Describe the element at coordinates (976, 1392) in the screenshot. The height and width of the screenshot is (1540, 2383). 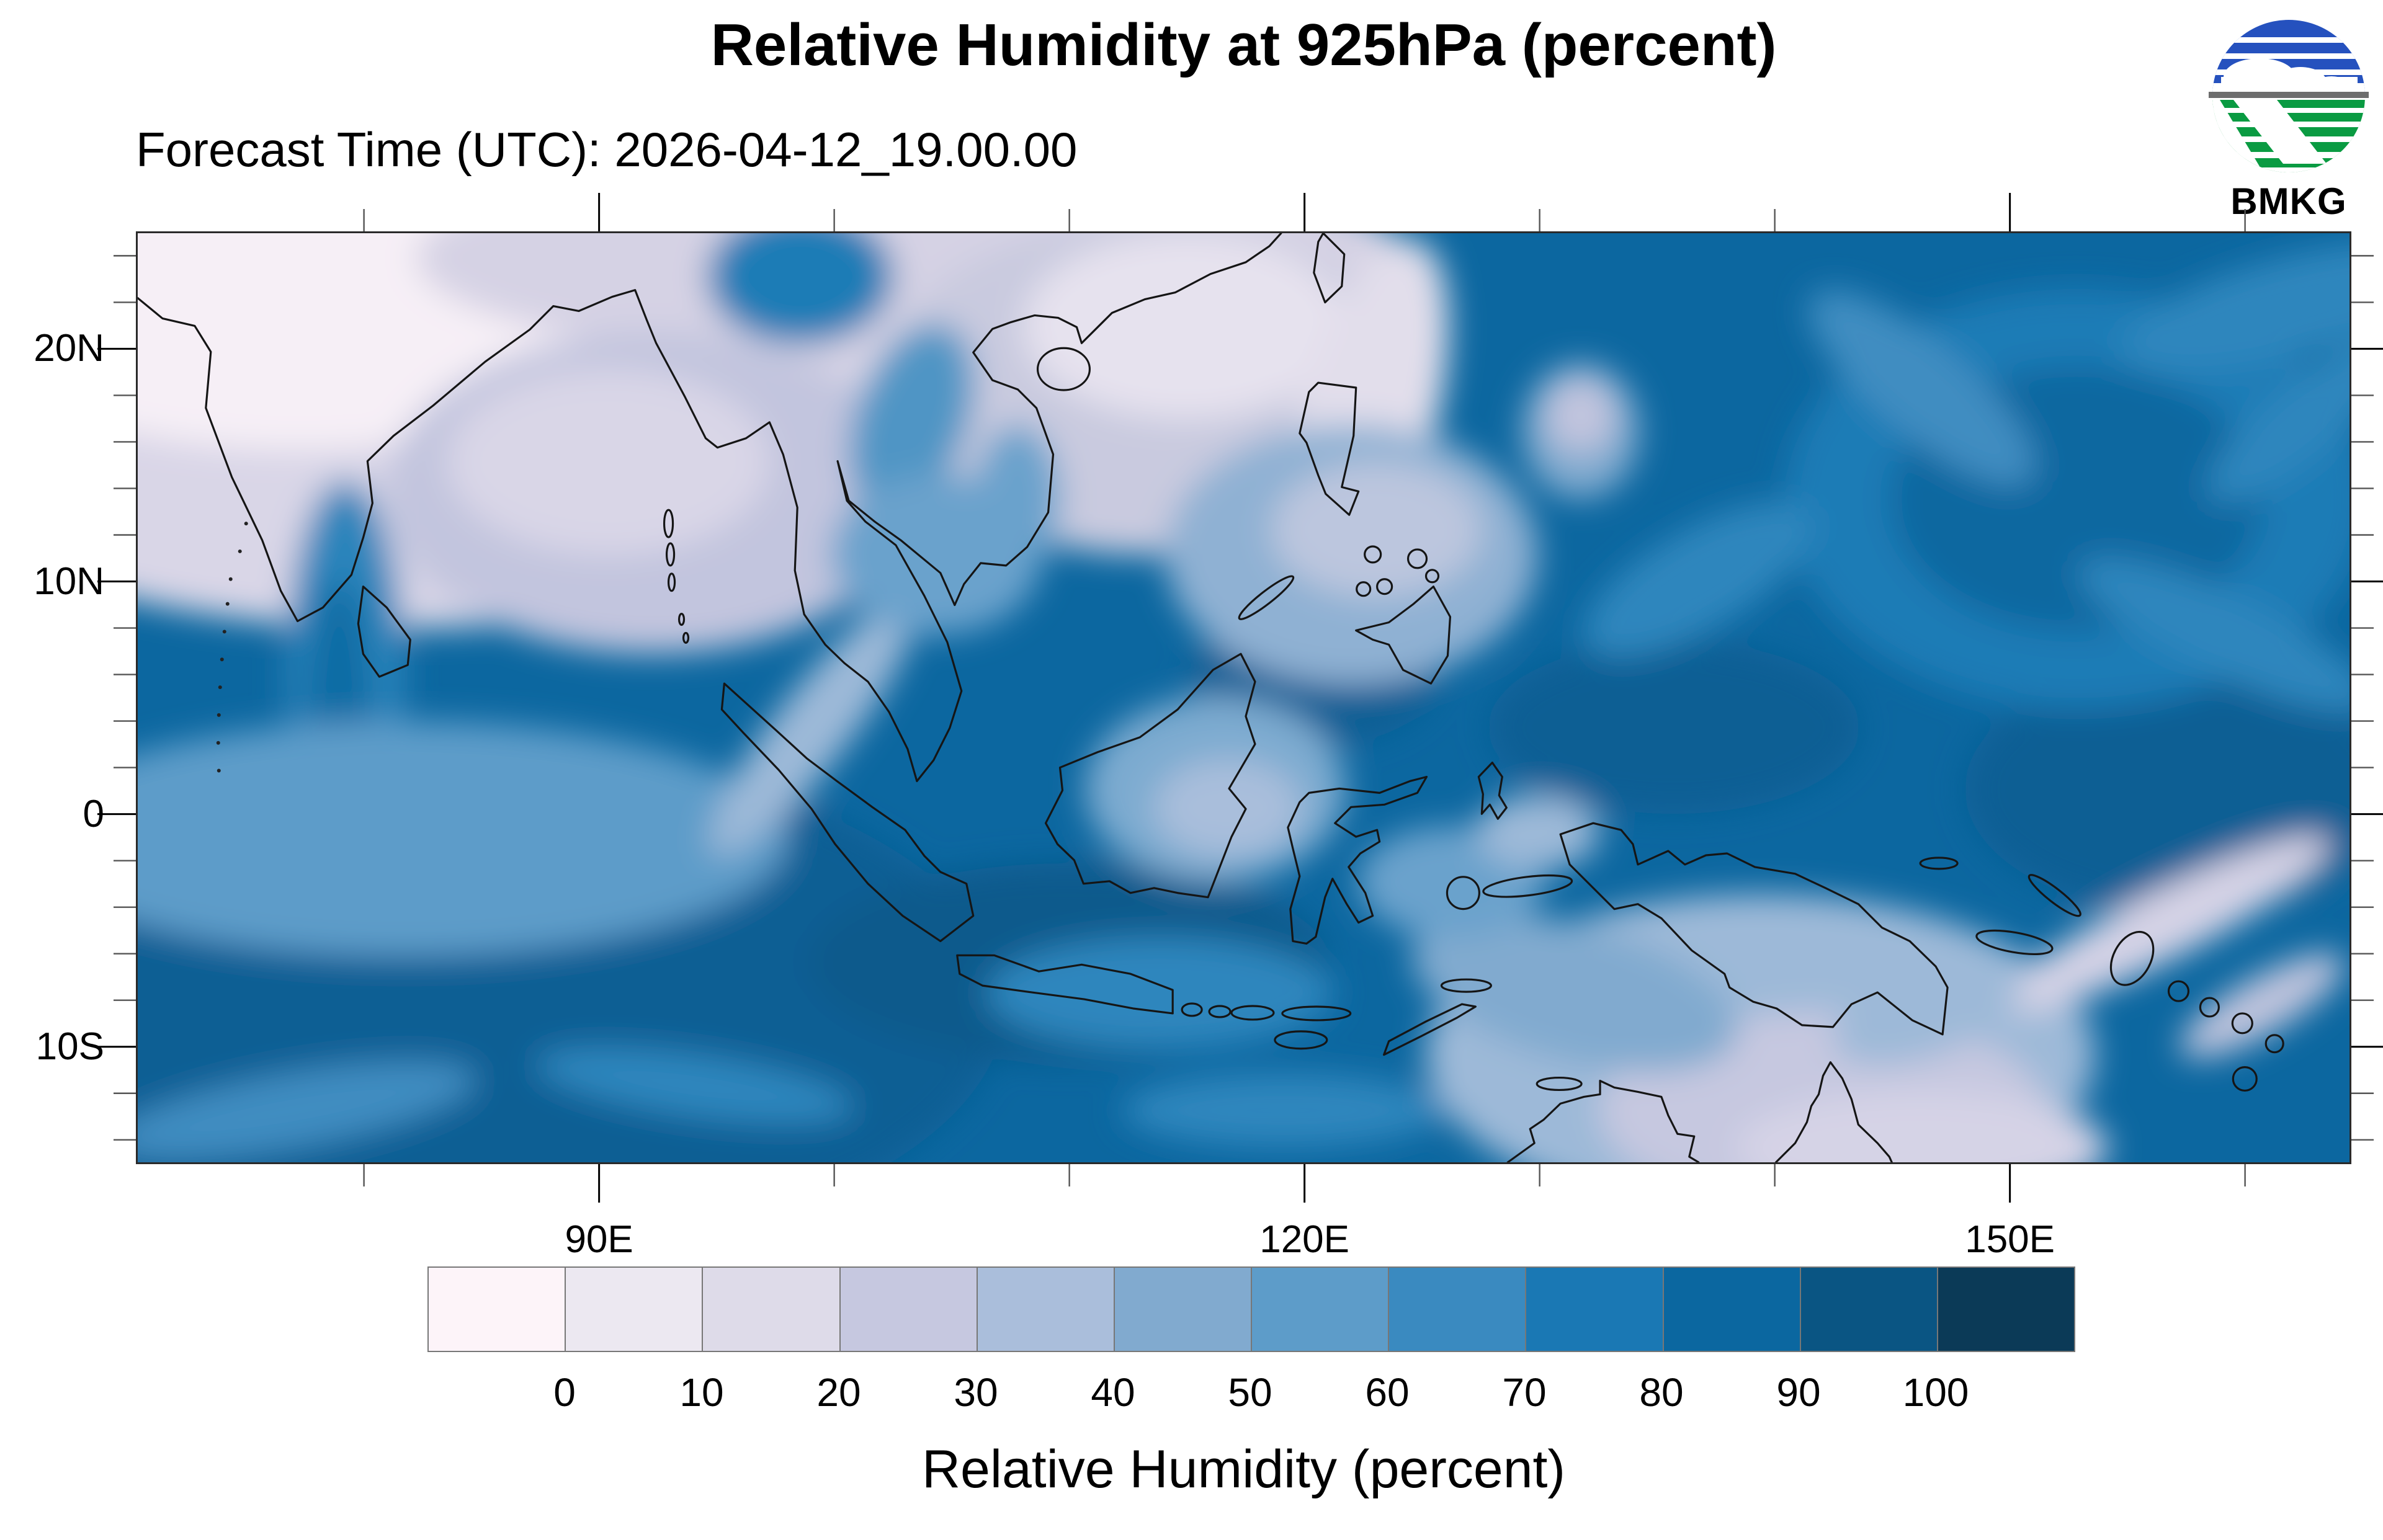
I see `colorbar-tick-label: 30` at that location.